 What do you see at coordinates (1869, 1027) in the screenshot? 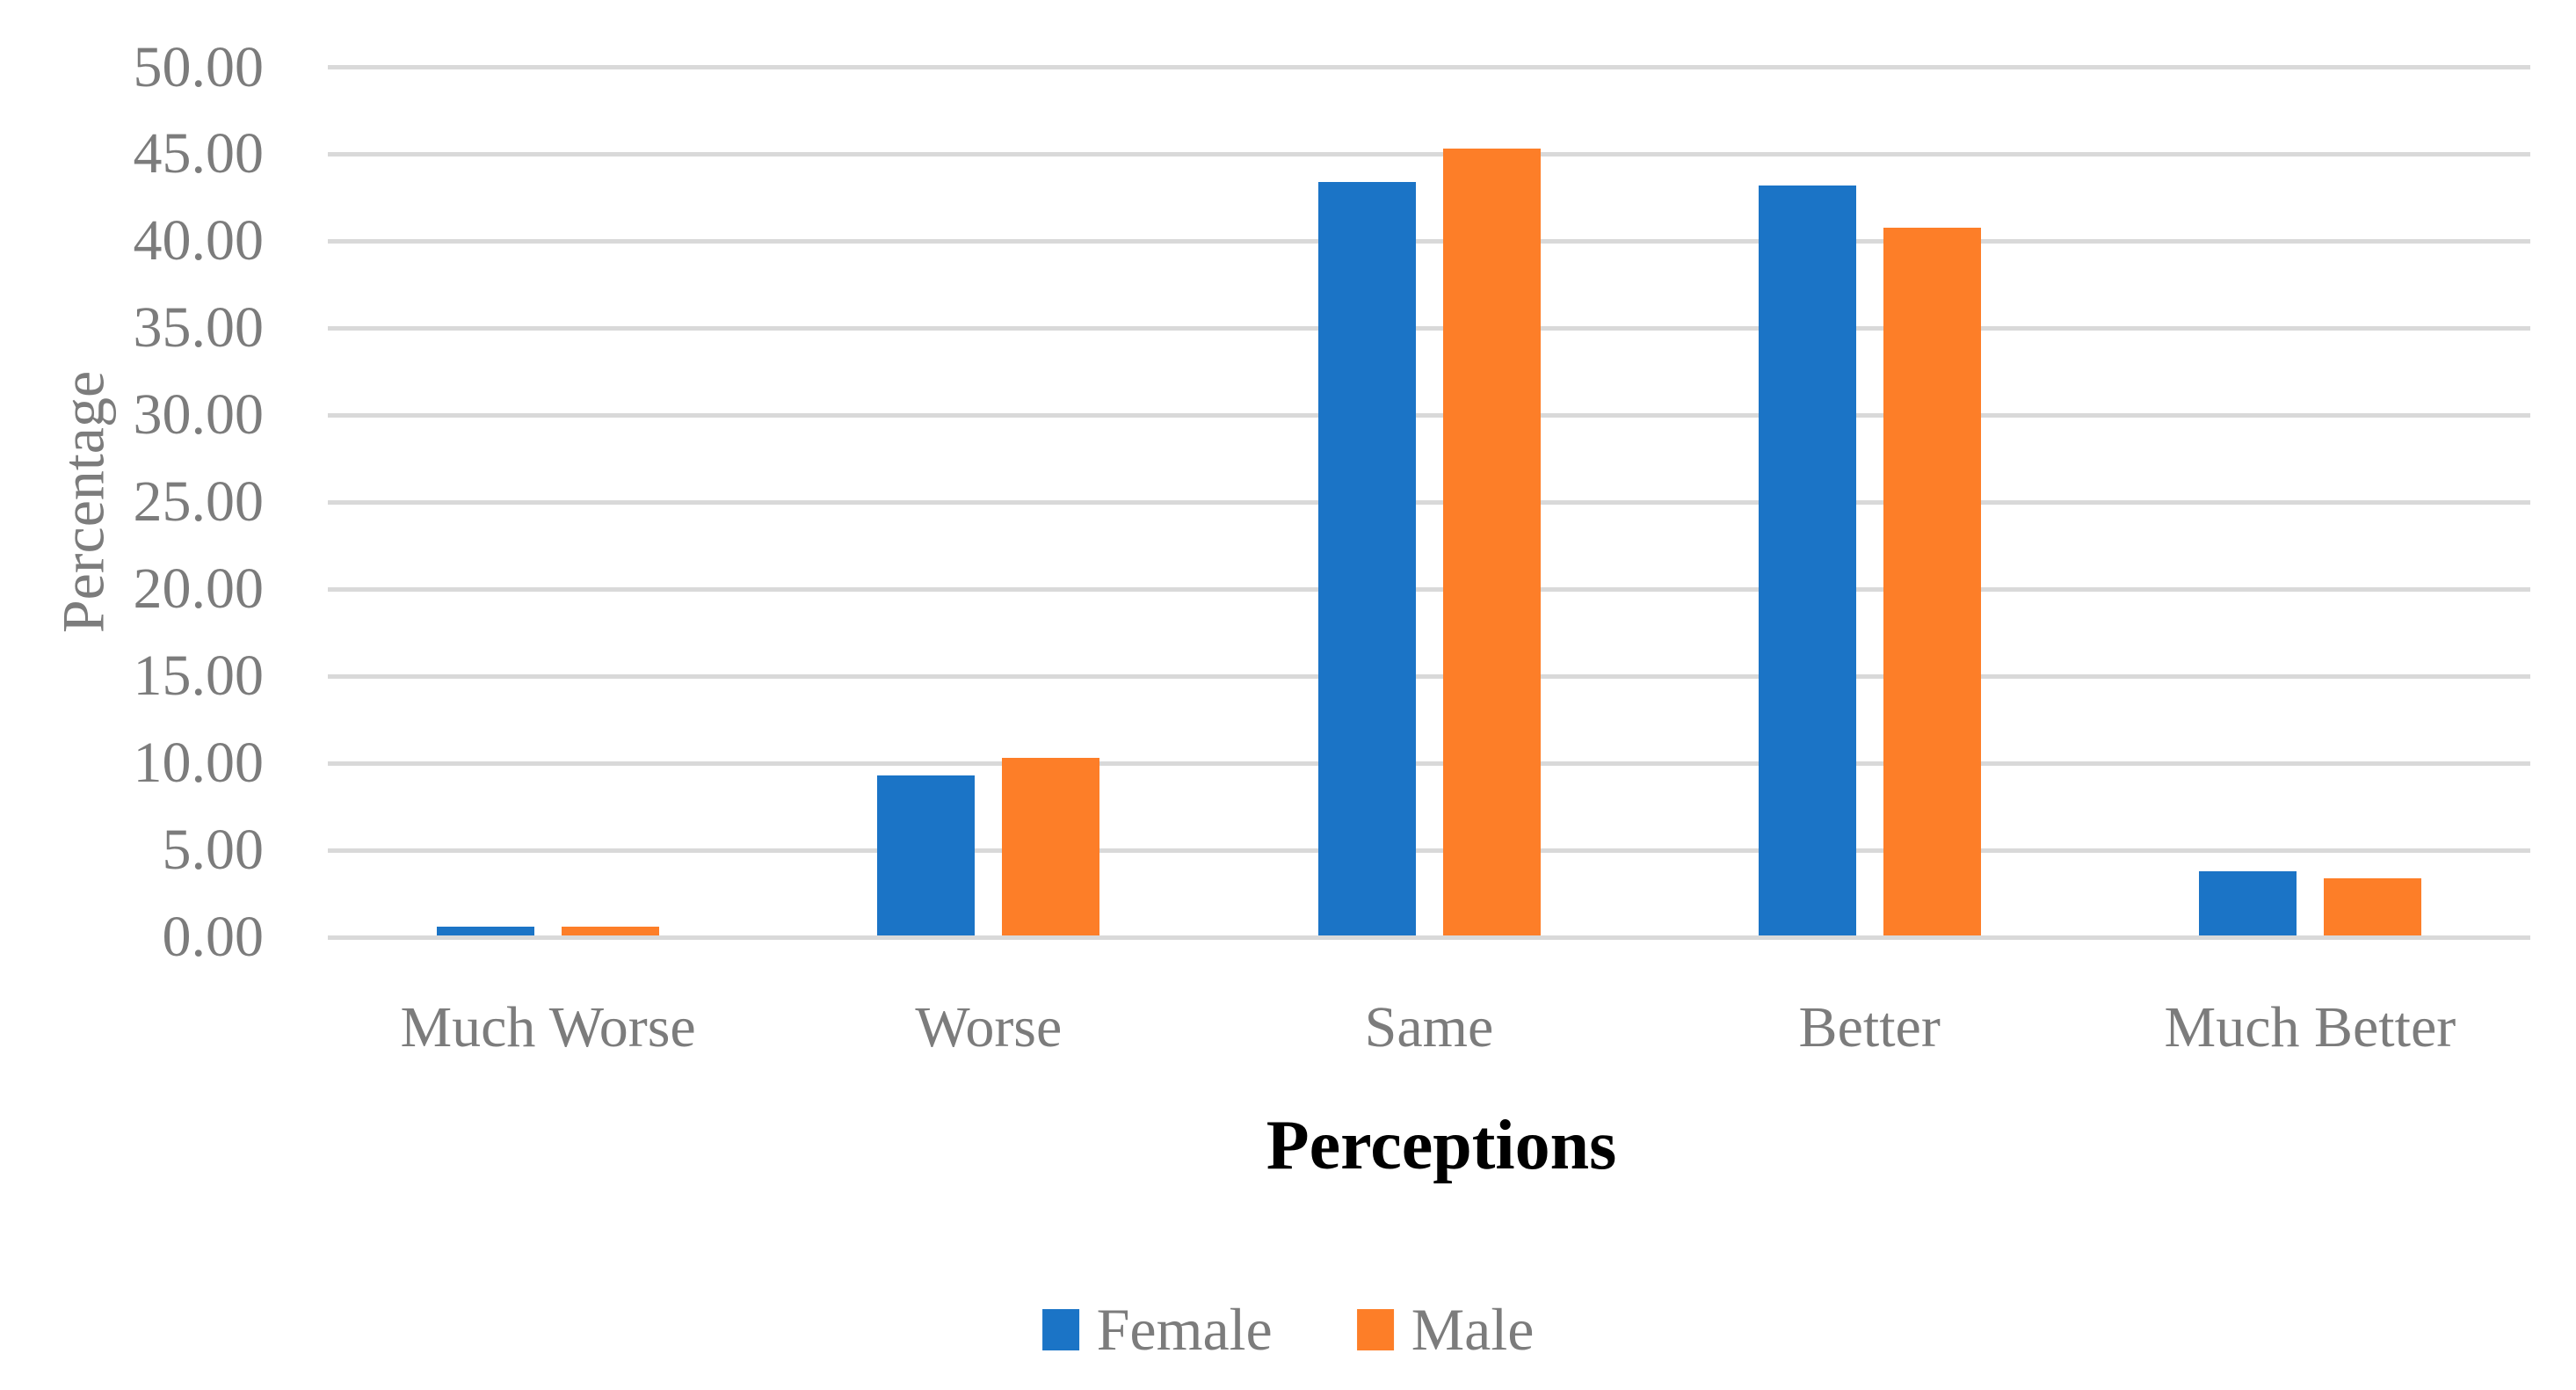
I see `x-category-label: Better` at bounding box center [1869, 1027].